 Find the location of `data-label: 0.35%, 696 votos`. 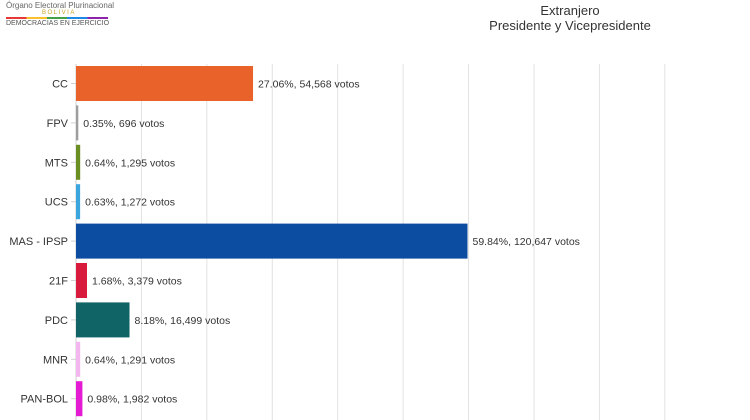

data-label: 0.35%, 696 votos is located at coordinates (123, 124).